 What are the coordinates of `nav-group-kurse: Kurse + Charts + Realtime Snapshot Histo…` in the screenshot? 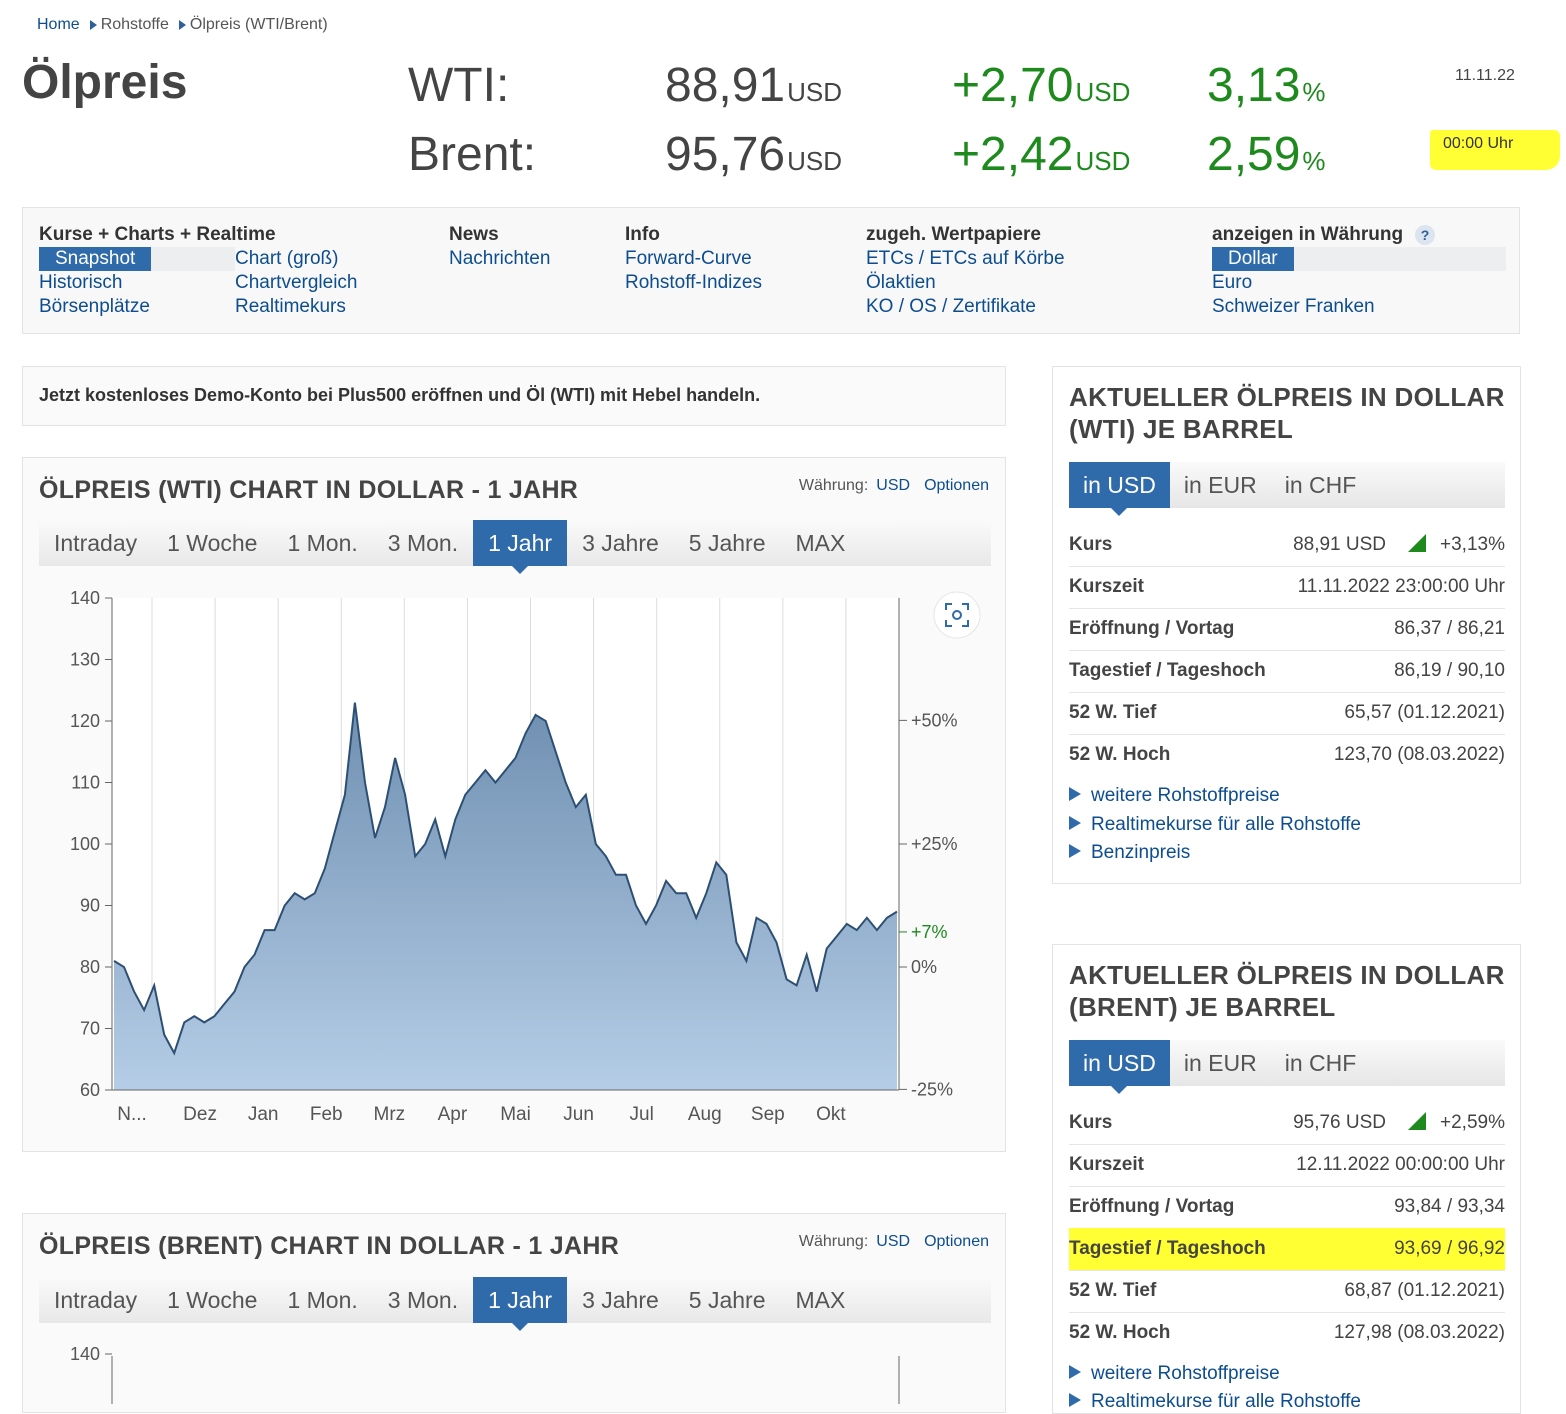 It's located at (198, 271).